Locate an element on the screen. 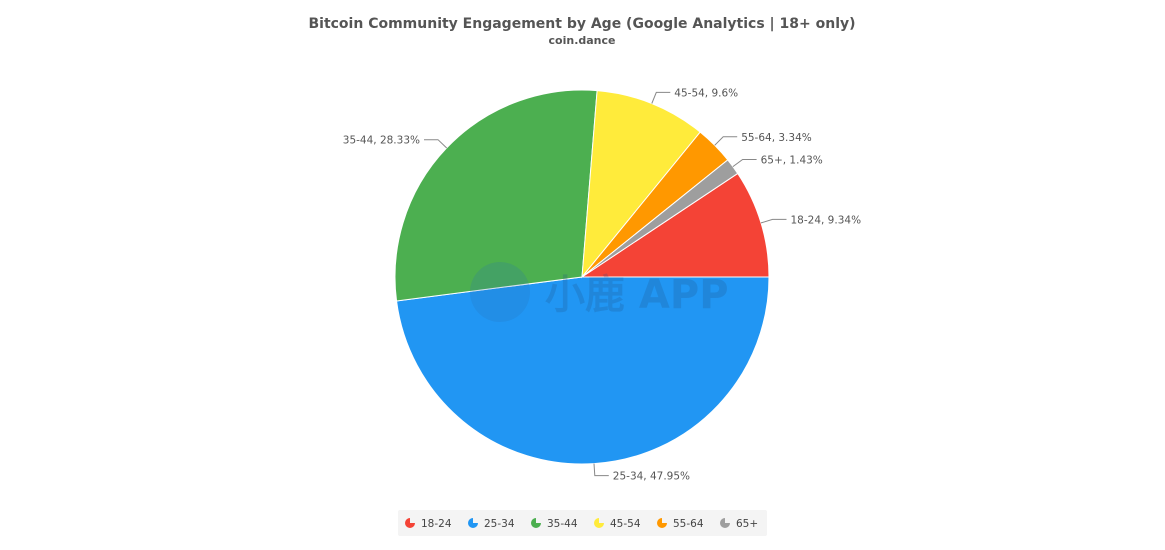 Image resolution: width=1165 pixels, height=550 pixels. data-label-65plus: 65+, 1.43% is located at coordinates (792, 161).